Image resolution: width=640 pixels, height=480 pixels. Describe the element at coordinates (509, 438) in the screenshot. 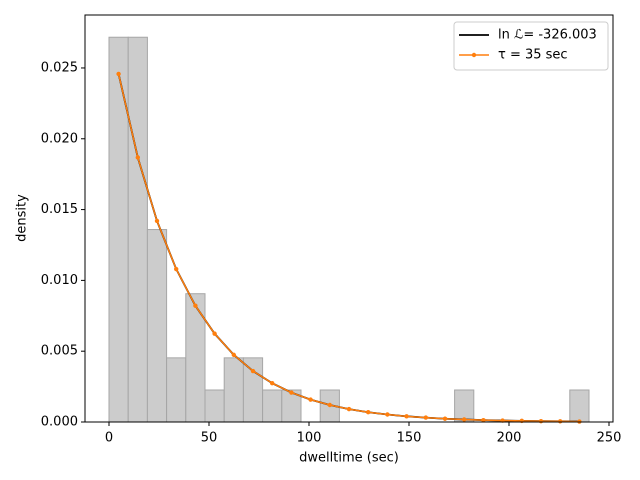

I see `x-tick-label: 200` at that location.